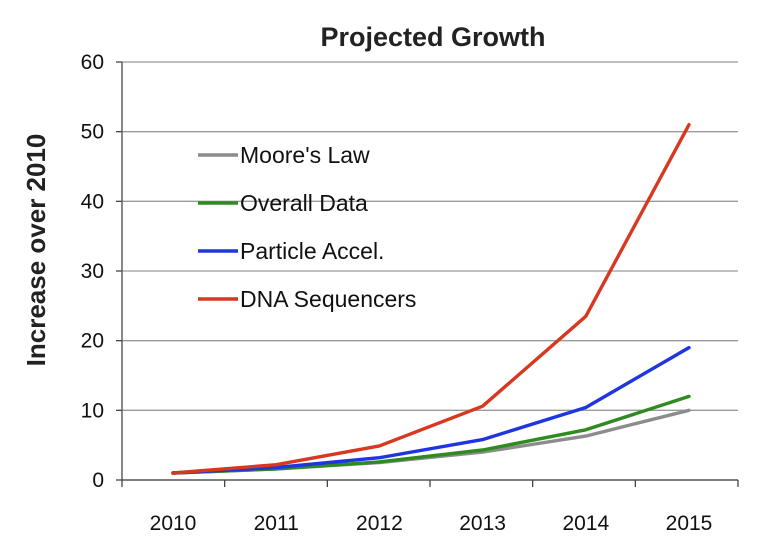 The height and width of the screenshot is (560, 760). I want to click on y-tick-labels: 0 10 20 30 40 50 60, so click(92, 271).